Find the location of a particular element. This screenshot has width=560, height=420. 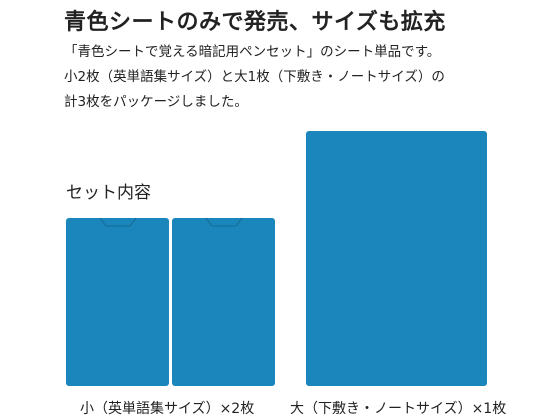

set-heading: セット内容 is located at coordinates (108, 193).